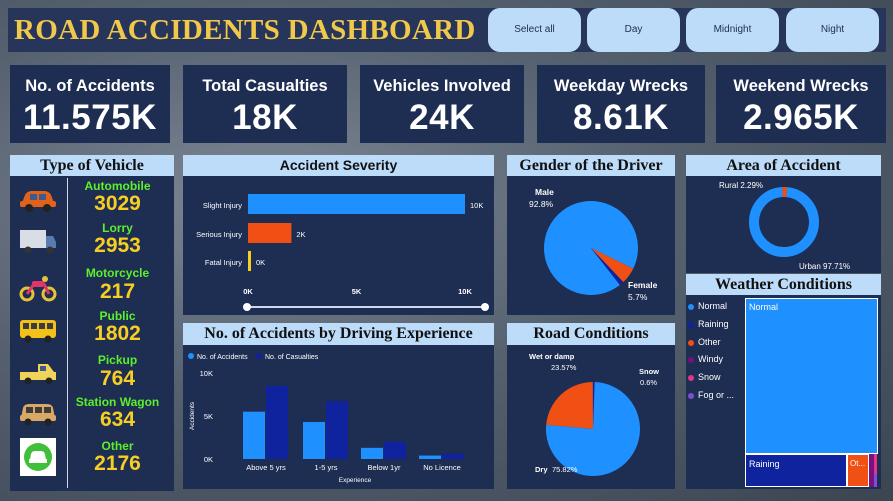 This screenshot has width=893, height=501. I want to click on kpi-value: 11.575K, so click(90, 117).